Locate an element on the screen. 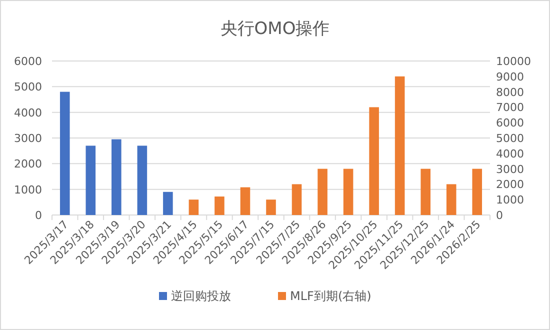 Image resolution: width=550 pixels, height=330 pixels. y2-tick-label: 7000 is located at coordinates (510, 107).